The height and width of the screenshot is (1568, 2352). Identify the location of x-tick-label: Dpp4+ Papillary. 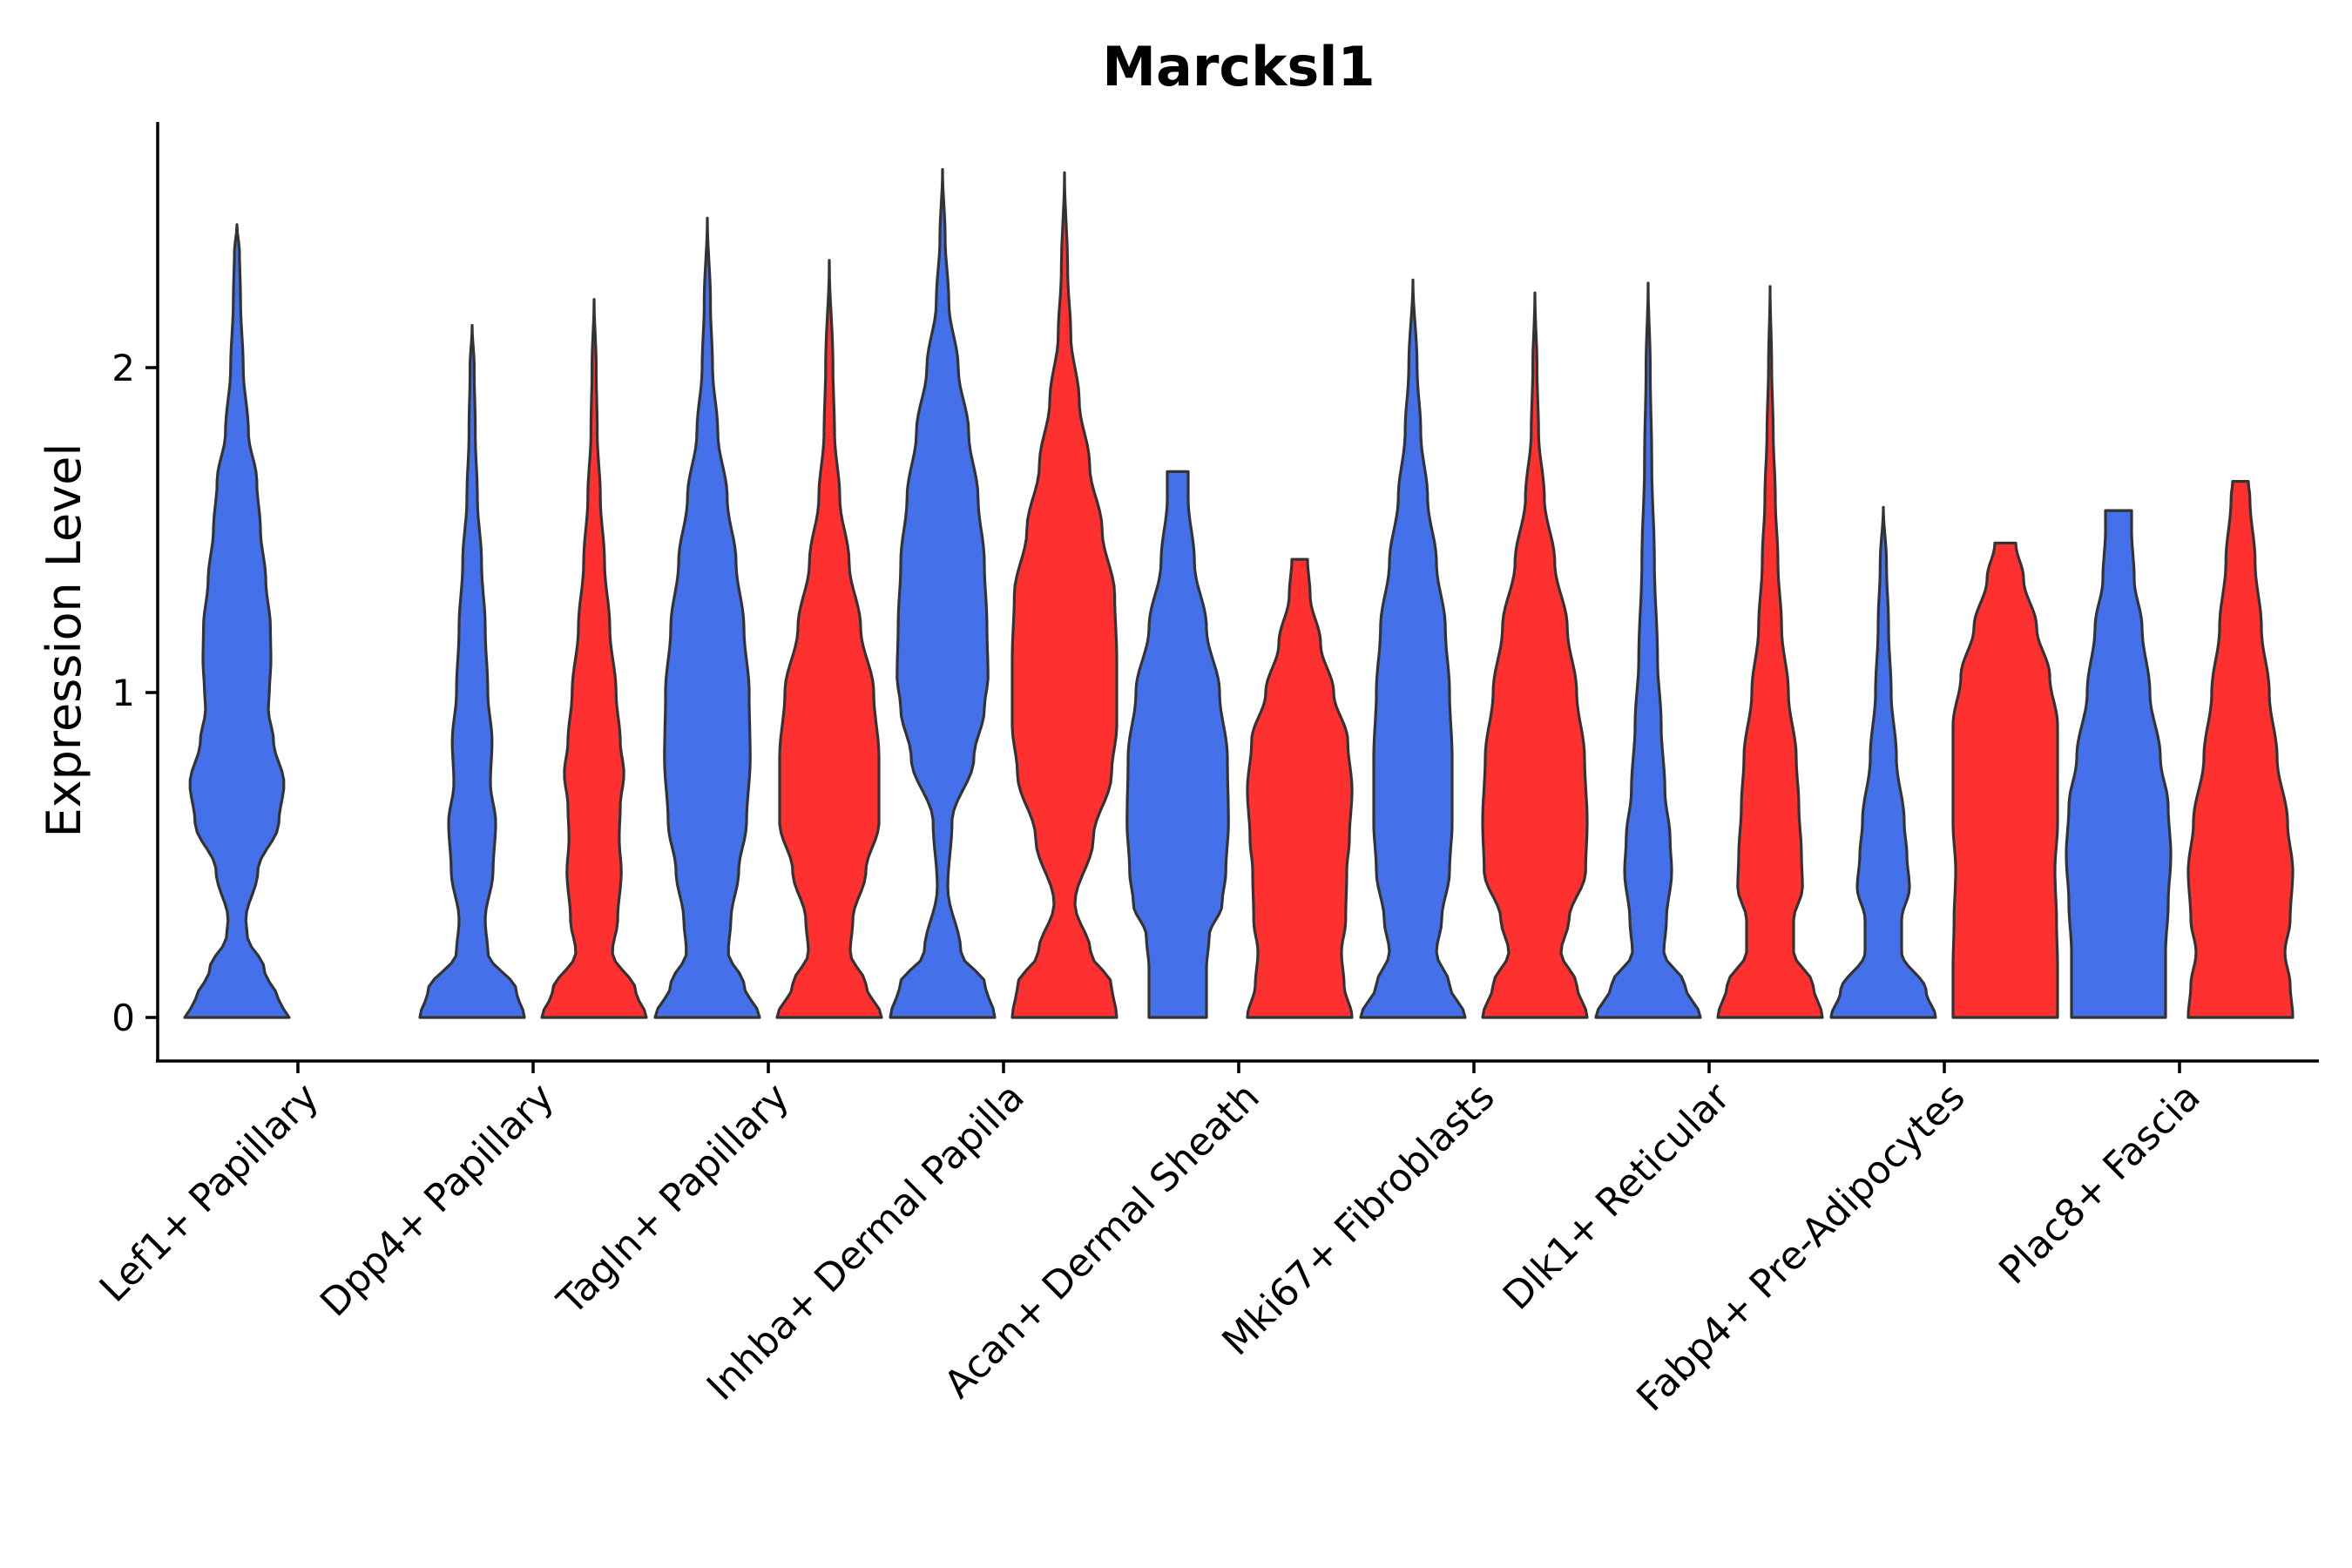
(437, 1201).